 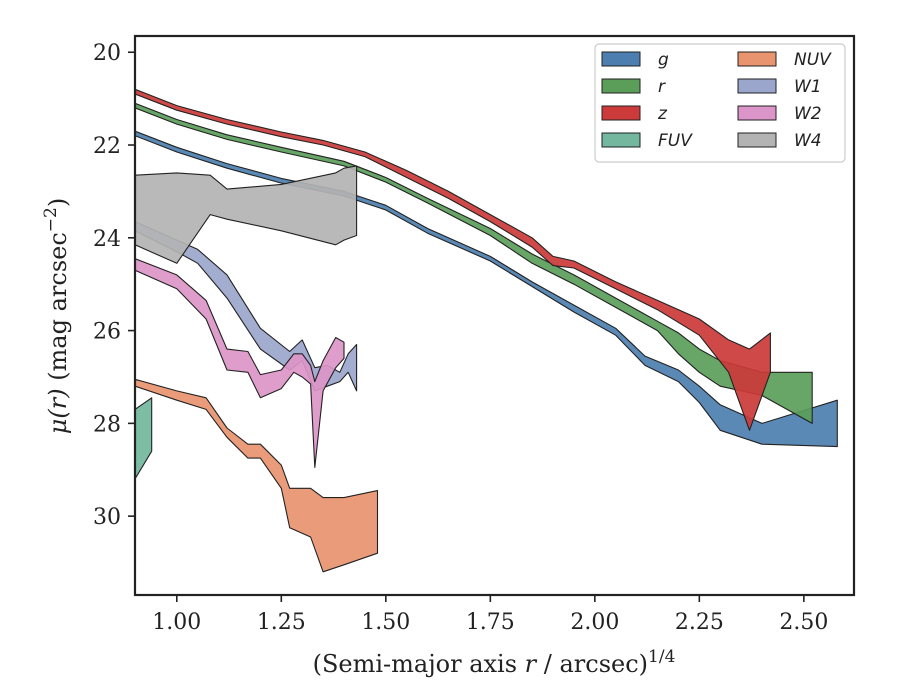 I want to click on x-tick-label: 2.50, so click(x=803, y=622).